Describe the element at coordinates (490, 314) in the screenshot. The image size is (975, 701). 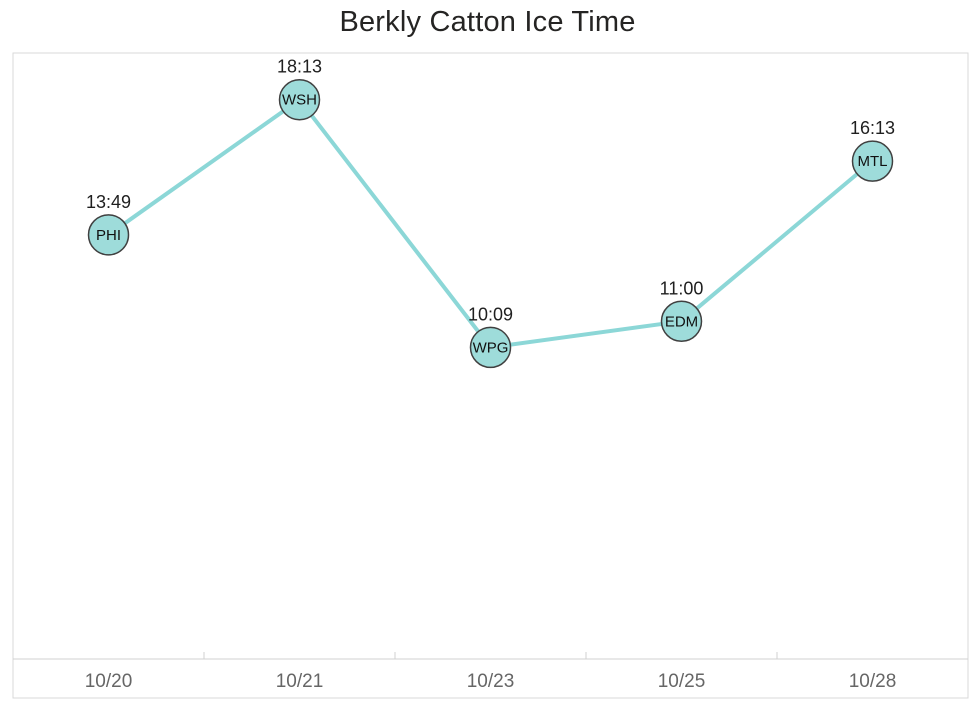
I see `value-label-wpg: 10:09` at that location.